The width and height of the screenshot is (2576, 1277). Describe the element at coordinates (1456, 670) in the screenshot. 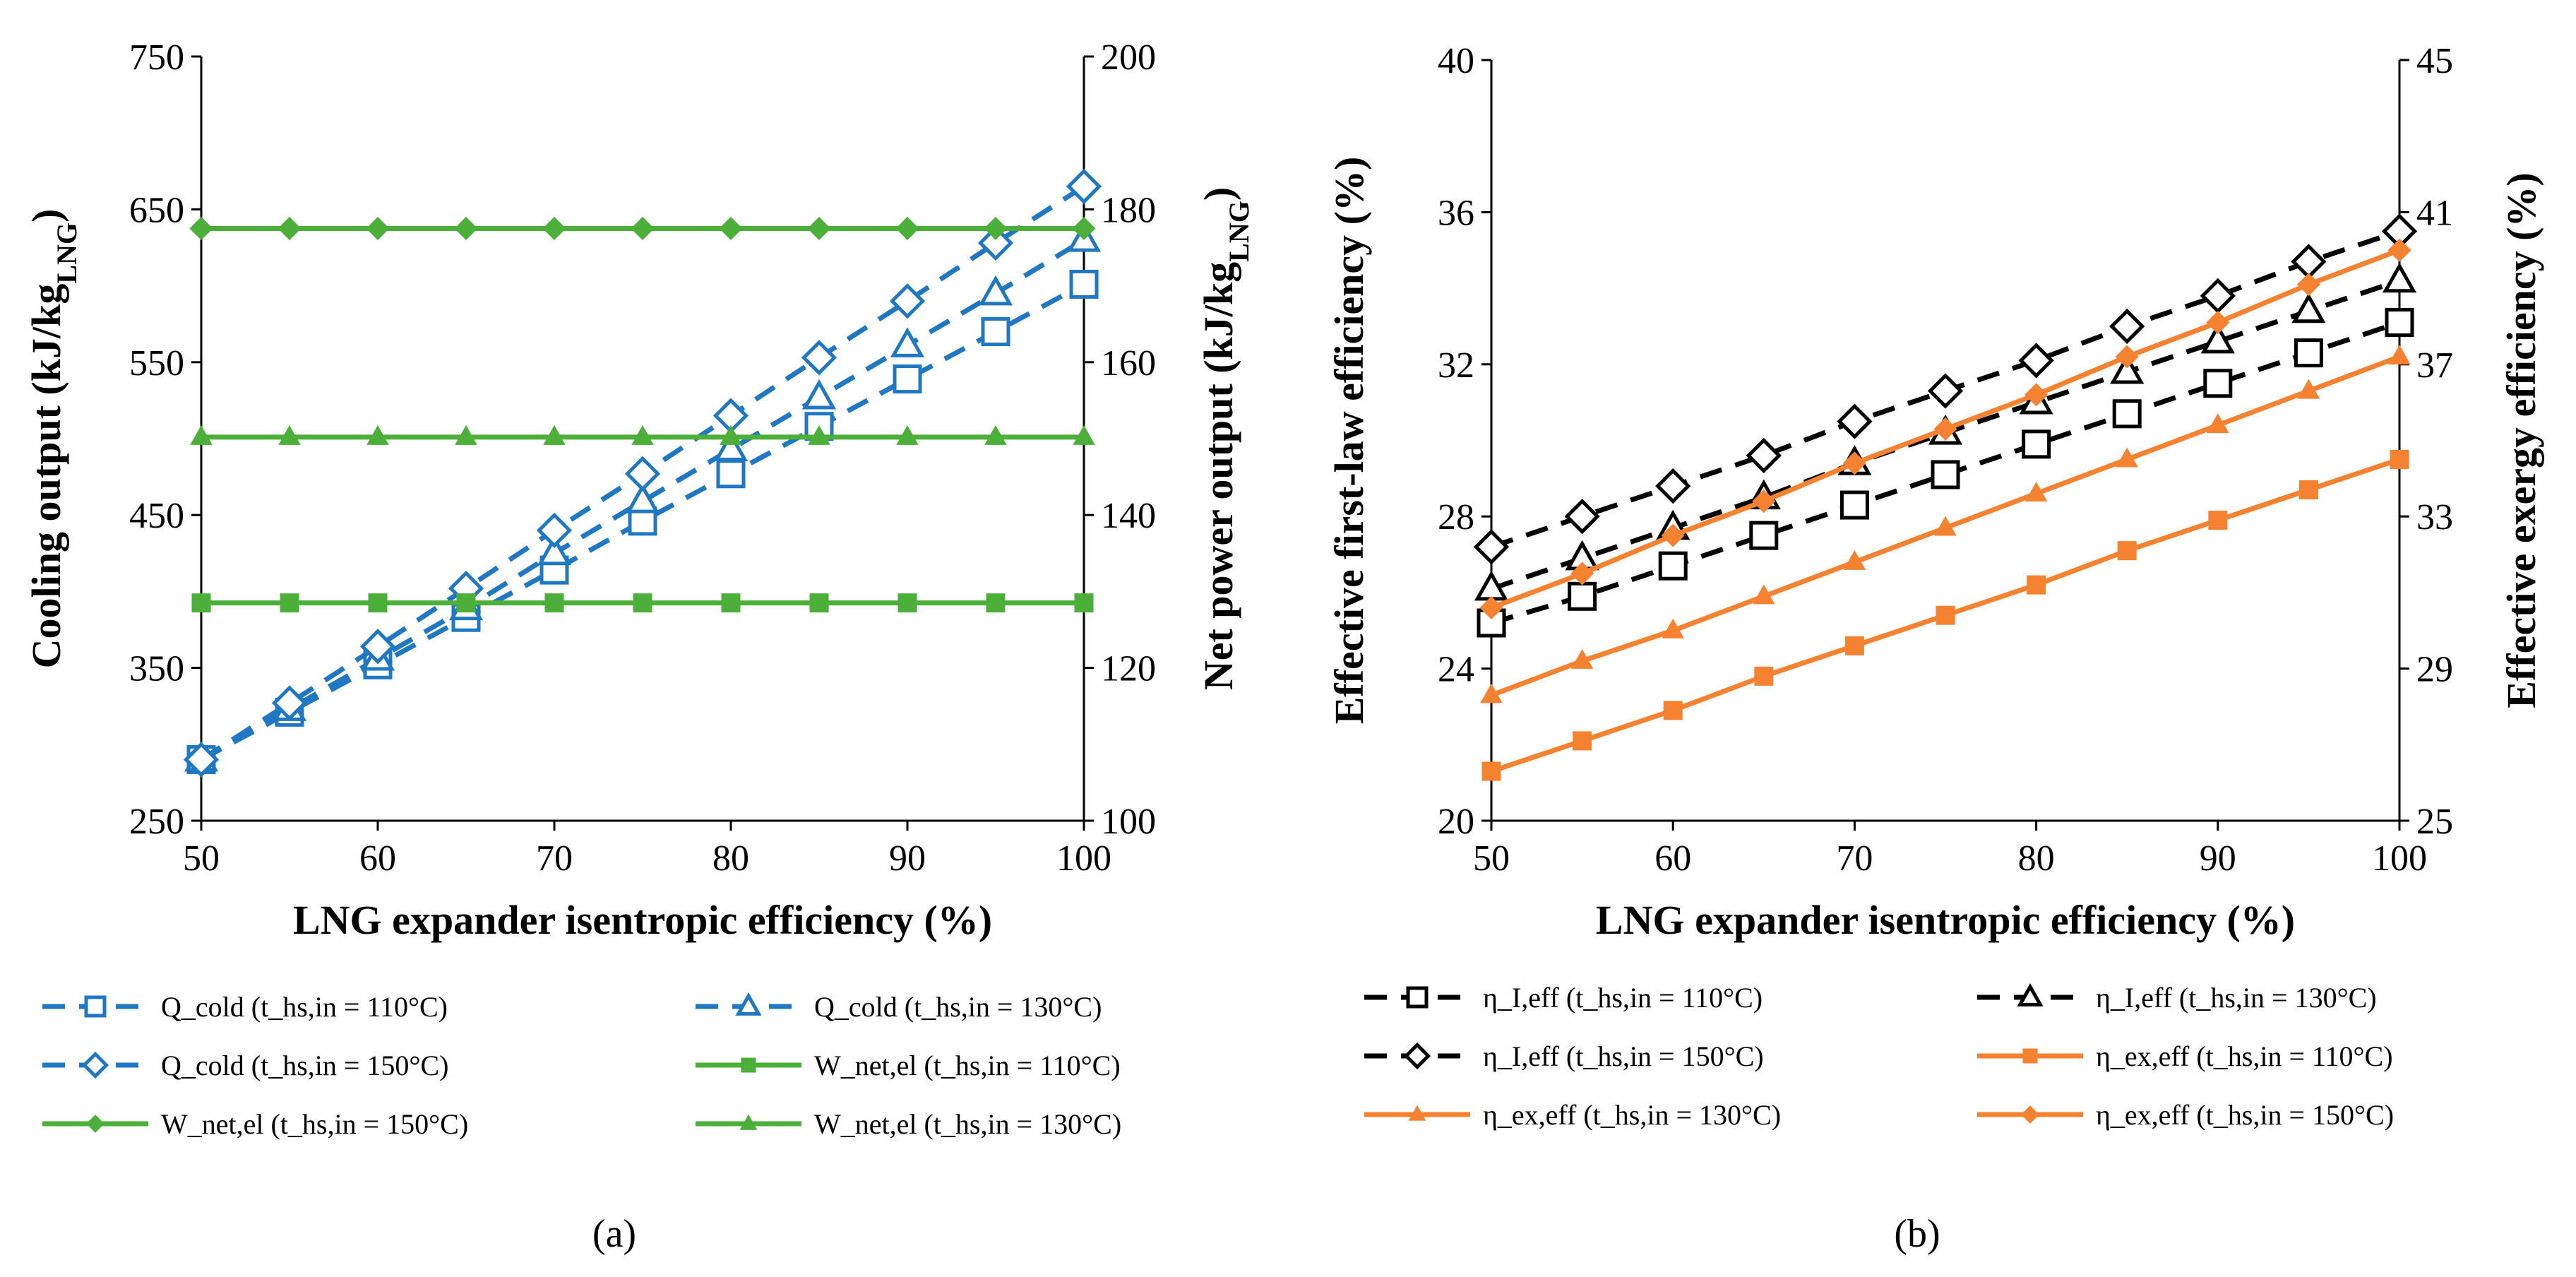

I see `y-tick-label-left: 24` at that location.